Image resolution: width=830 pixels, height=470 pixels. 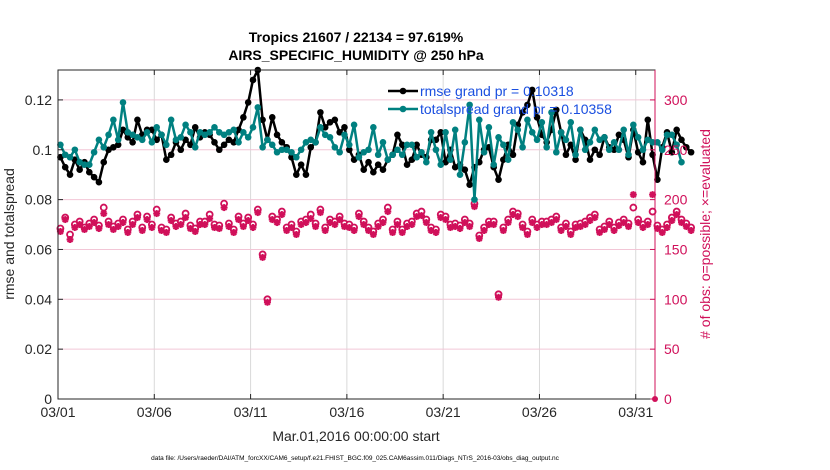 What do you see at coordinates (672, 349) in the screenshot?
I see `y2-tick-label: 50` at bounding box center [672, 349].